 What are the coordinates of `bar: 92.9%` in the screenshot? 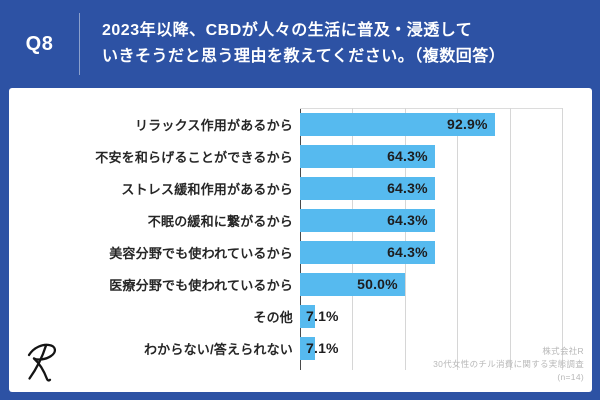 It's located at (397, 124).